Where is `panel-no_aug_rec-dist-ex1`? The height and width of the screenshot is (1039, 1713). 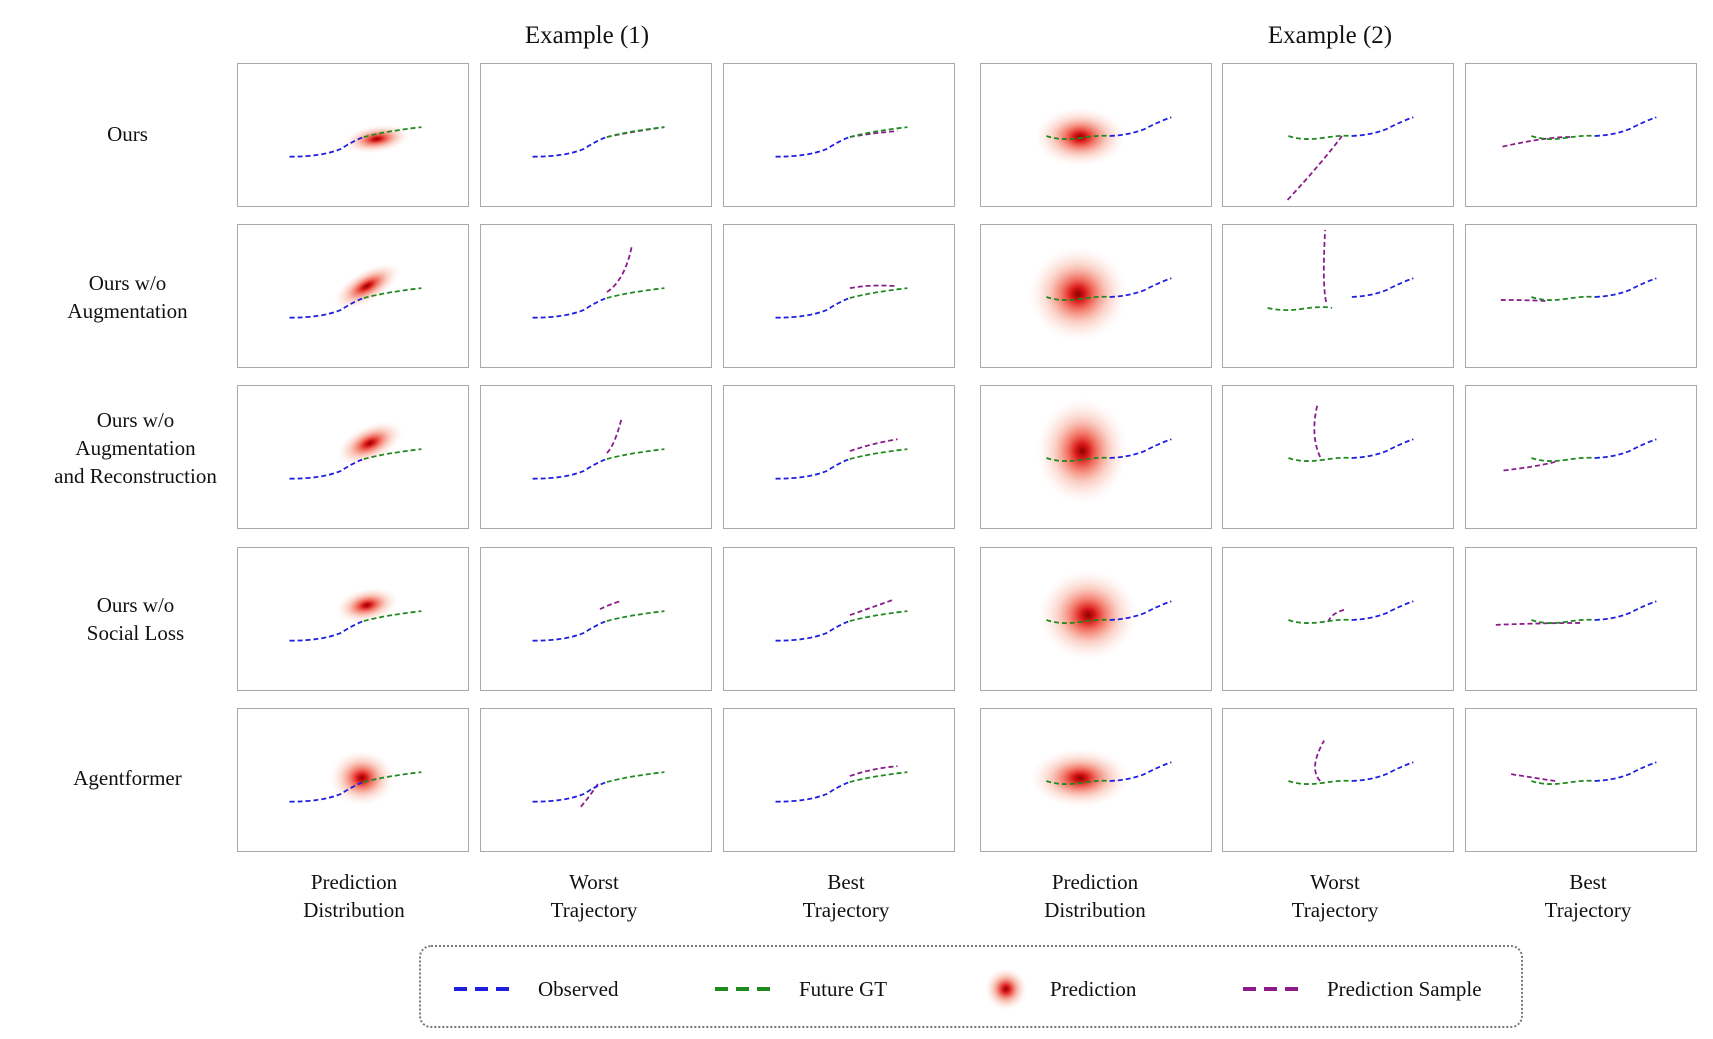 panel-no_aug_rec-dist-ex1 is located at coordinates (353, 457).